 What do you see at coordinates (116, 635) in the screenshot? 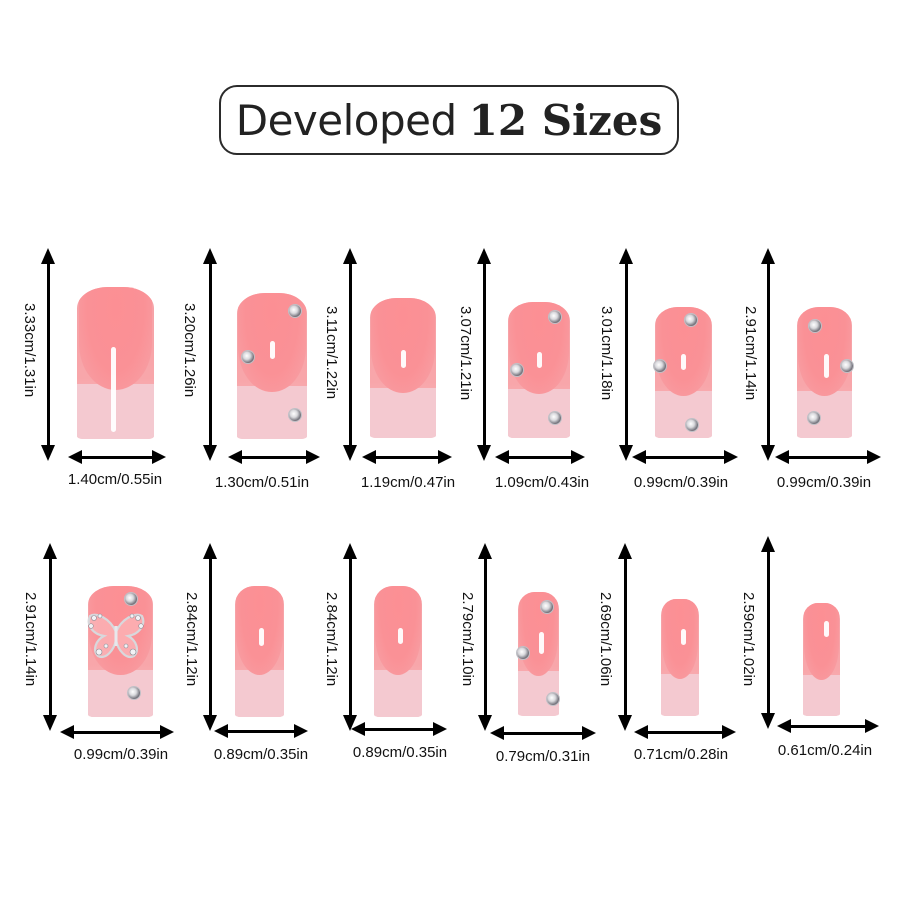
I see `butterfly-charm-icon` at bounding box center [116, 635].